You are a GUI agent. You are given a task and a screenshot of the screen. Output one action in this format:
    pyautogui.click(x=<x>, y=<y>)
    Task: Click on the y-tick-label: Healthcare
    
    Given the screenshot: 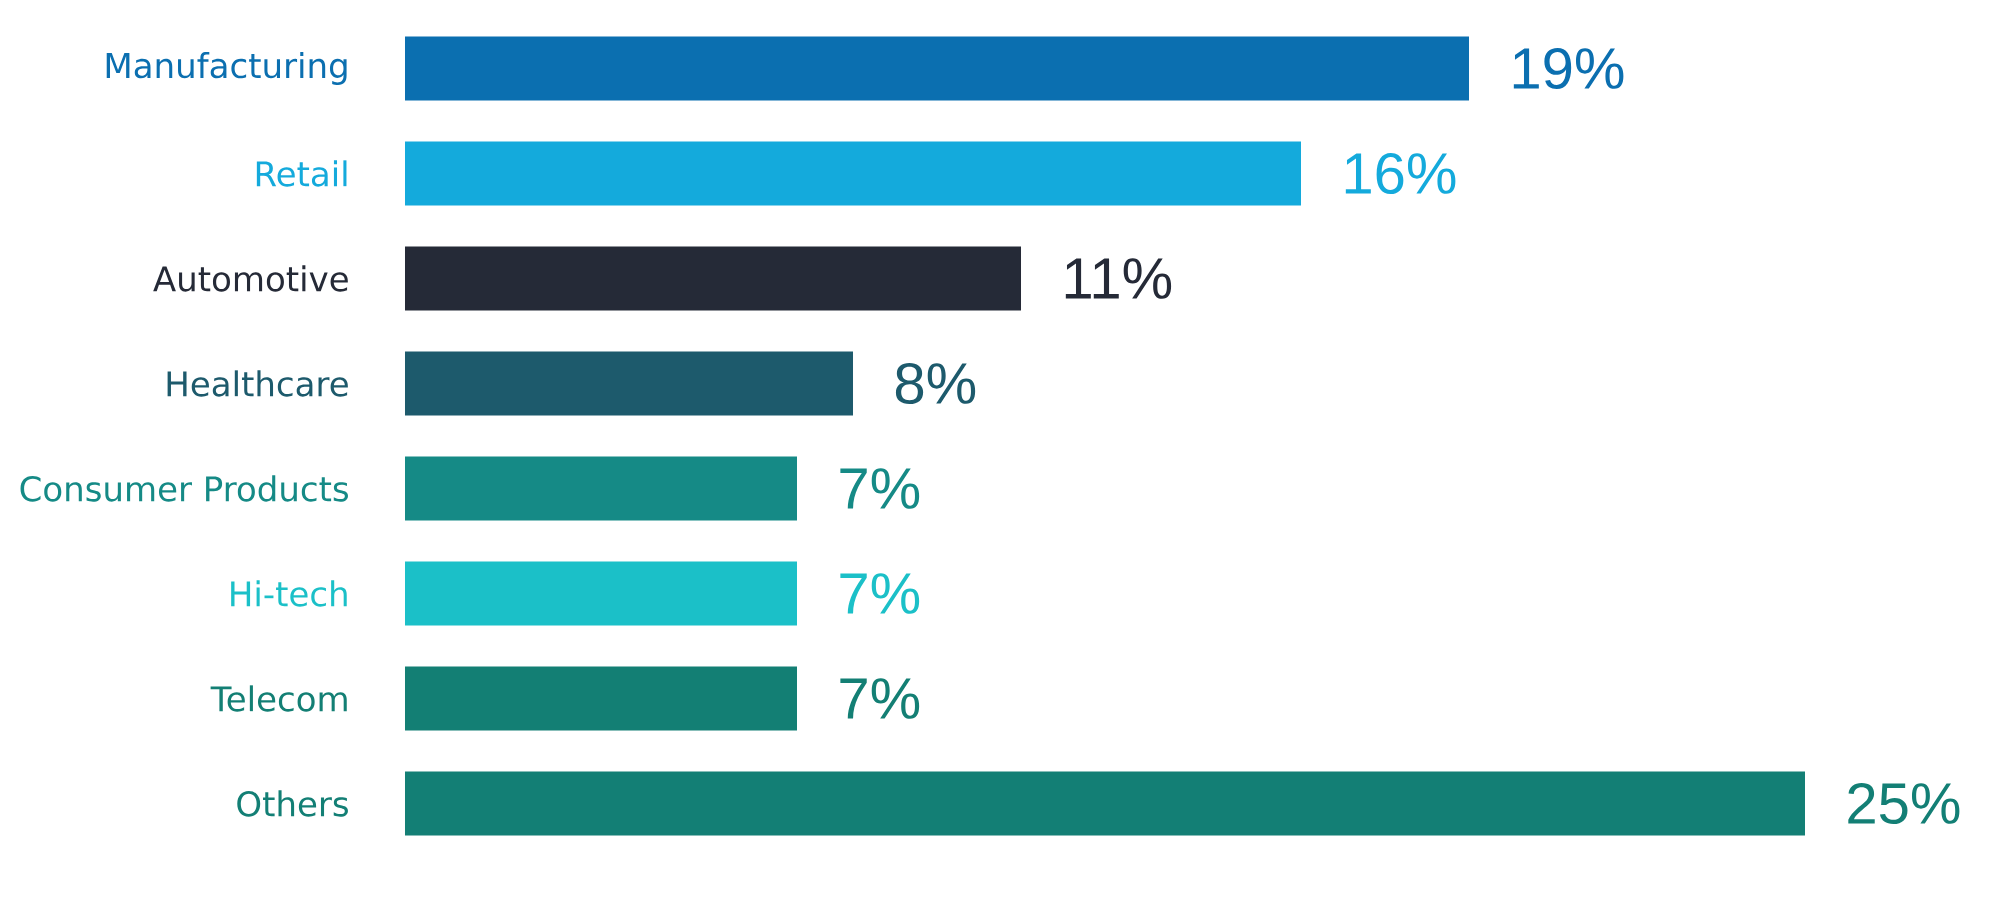 What is the action you would take?
    pyautogui.click(x=257, y=383)
    